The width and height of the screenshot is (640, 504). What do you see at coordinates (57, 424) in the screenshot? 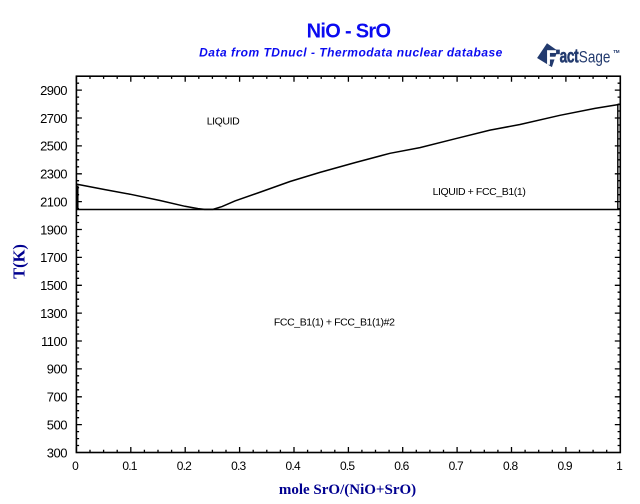
I see `svg-text: 500` at bounding box center [57, 424].